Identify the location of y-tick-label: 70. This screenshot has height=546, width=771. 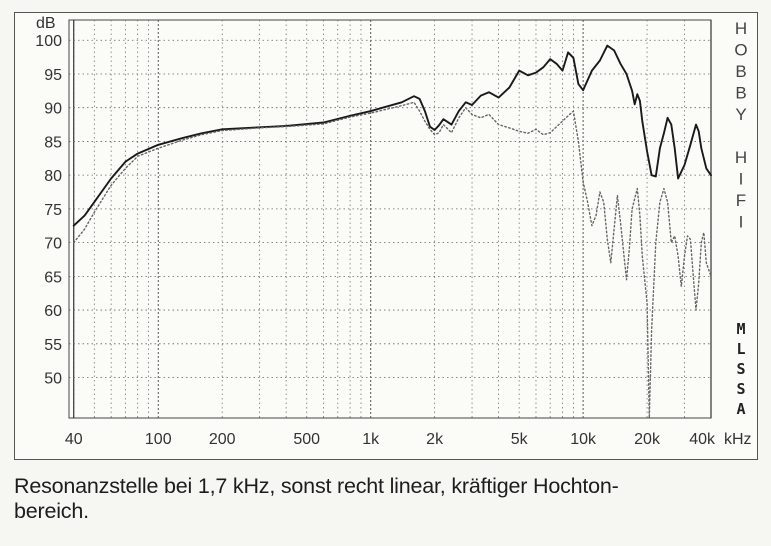
(53, 244).